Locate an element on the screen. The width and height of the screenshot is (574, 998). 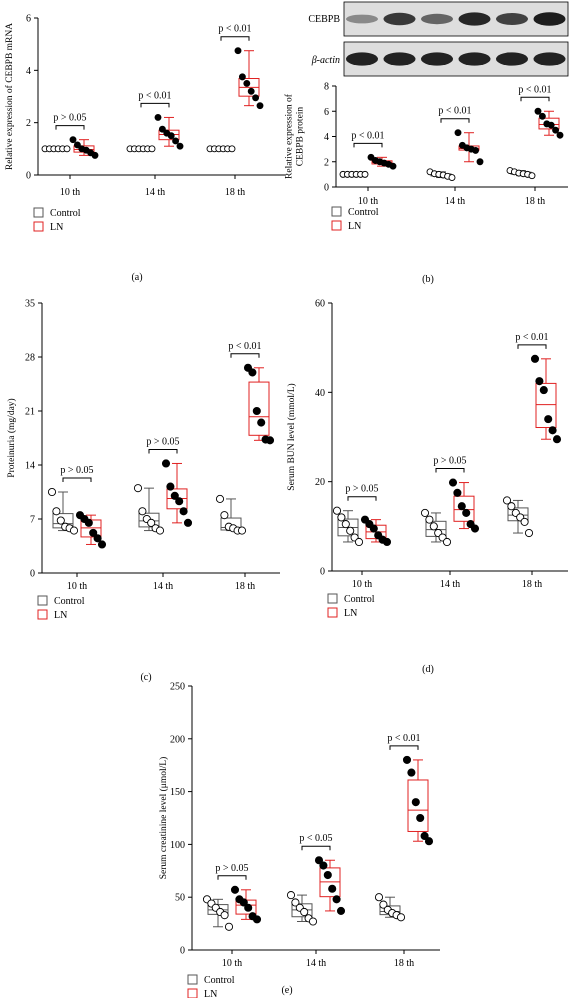
y-tick-label: 35 is located at coordinates (30, 304).